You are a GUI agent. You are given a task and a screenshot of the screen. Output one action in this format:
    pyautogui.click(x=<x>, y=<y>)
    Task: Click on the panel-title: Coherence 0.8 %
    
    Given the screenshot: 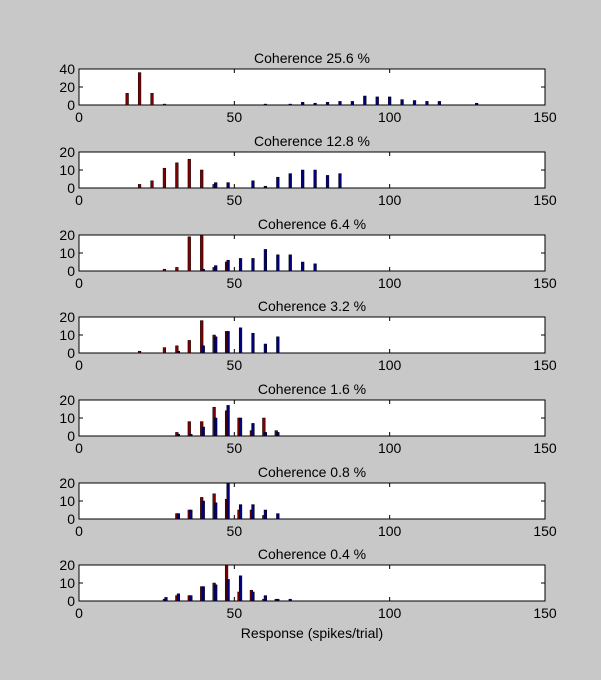 What is the action you would take?
    pyautogui.click(x=312, y=472)
    